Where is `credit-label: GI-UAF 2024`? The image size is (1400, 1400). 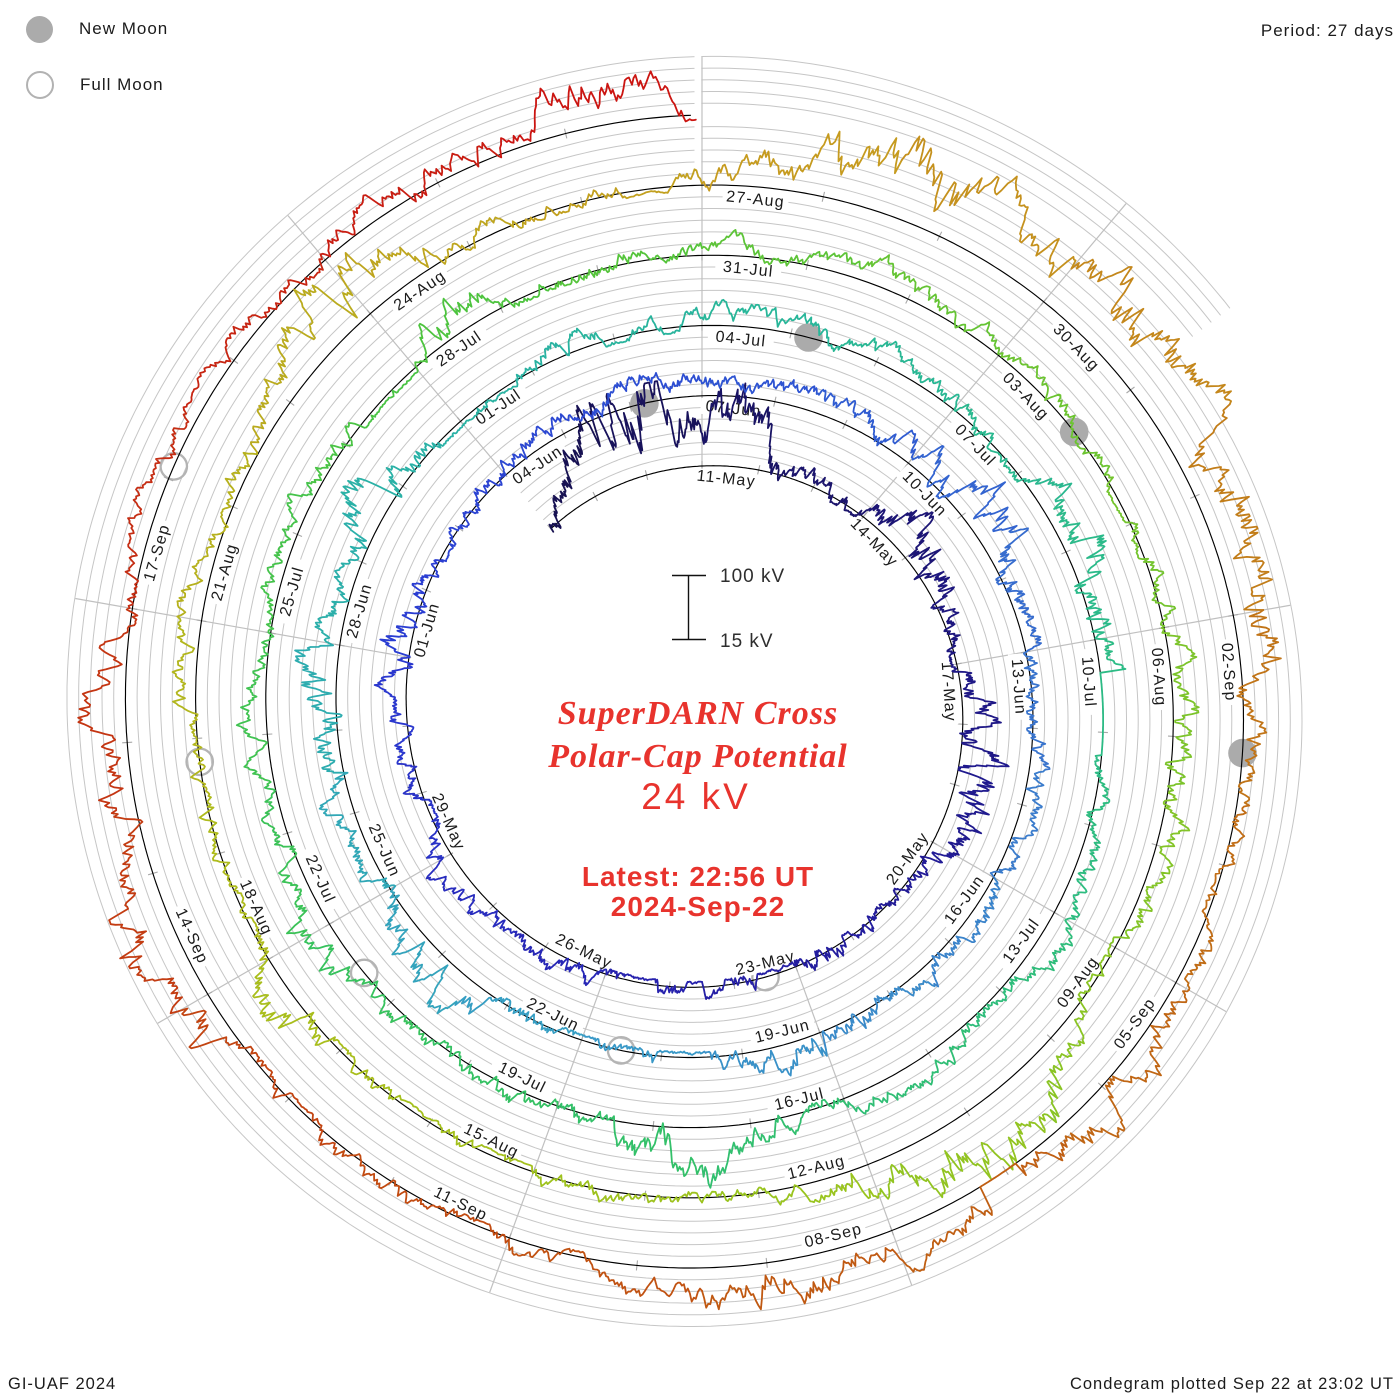
credit-label: GI-UAF 2024 is located at coordinates (62, 1384).